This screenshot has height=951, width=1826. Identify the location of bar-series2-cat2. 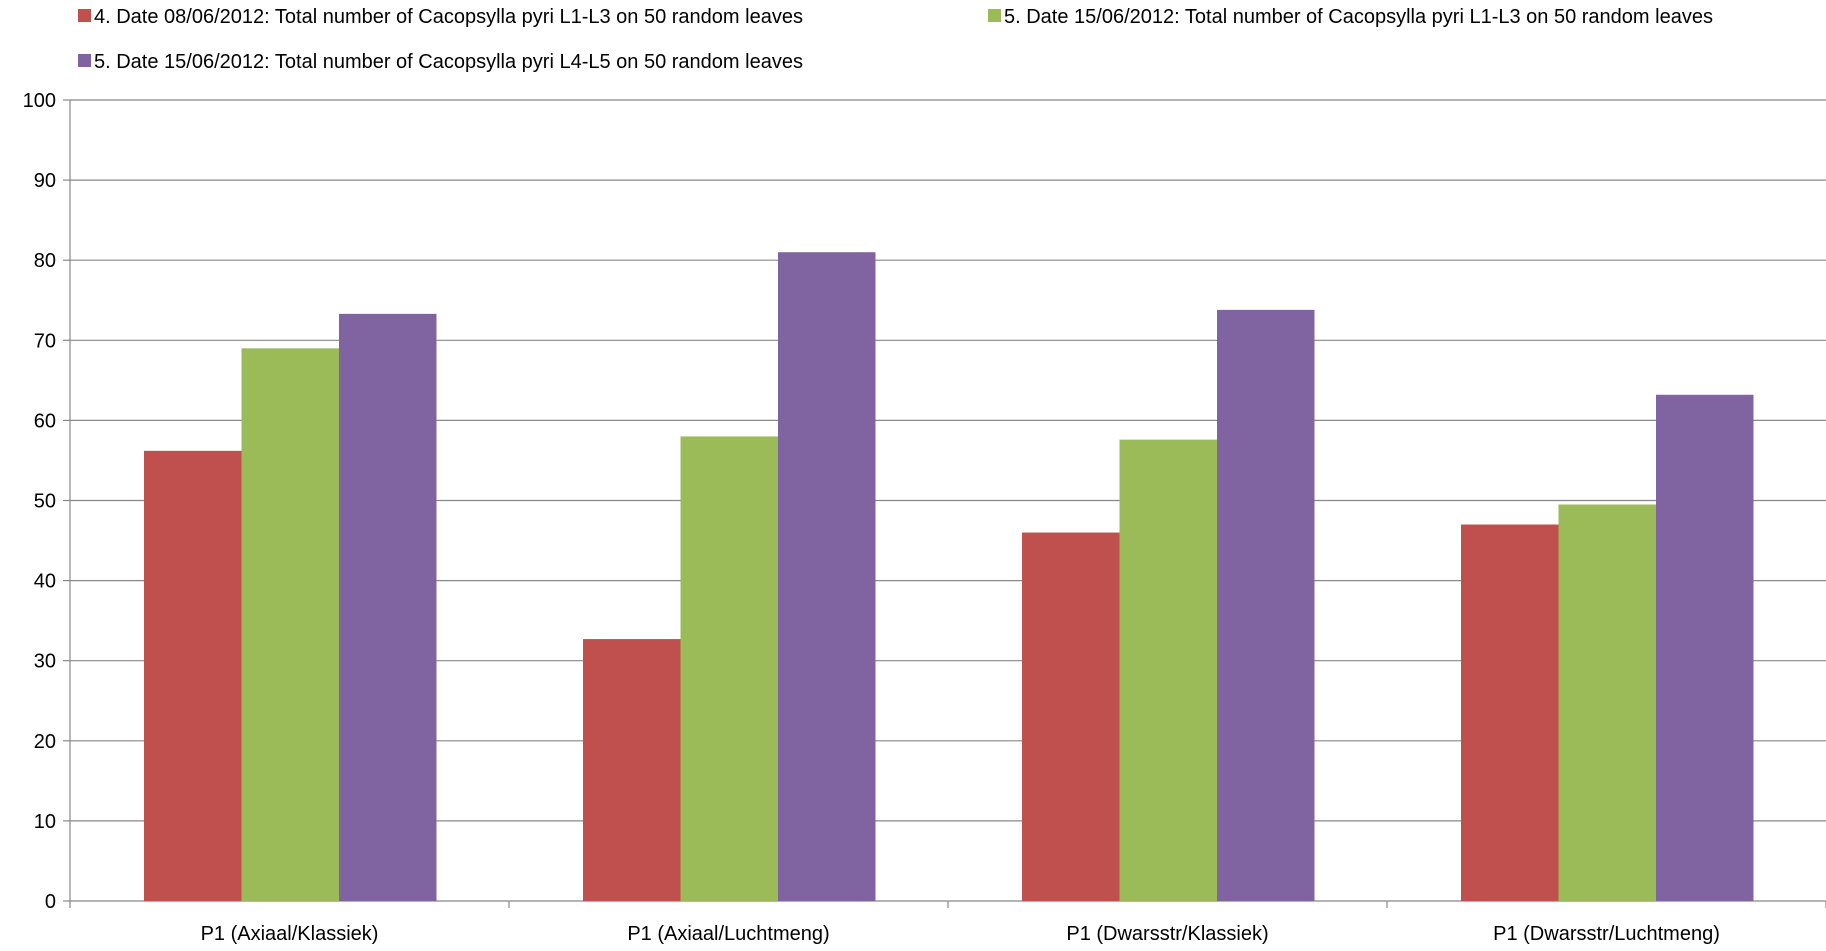
(729, 668).